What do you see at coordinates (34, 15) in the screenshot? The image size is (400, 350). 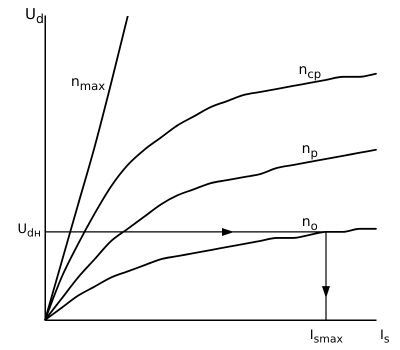 I see `y-axis-title: U$_{d}$` at bounding box center [34, 15].